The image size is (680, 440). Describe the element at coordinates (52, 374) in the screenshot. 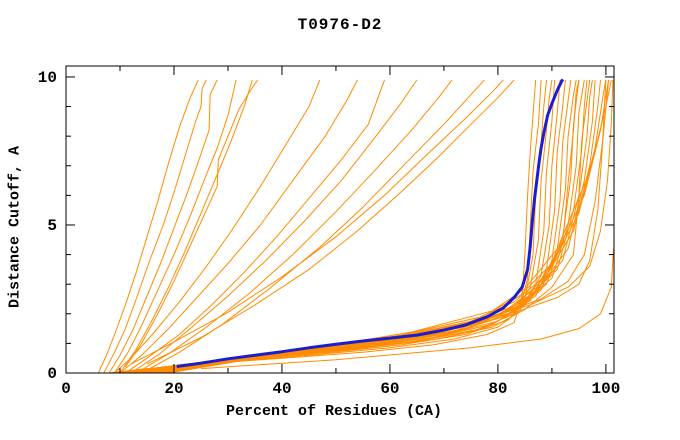

I see `y-tick-label: 0` at that location.